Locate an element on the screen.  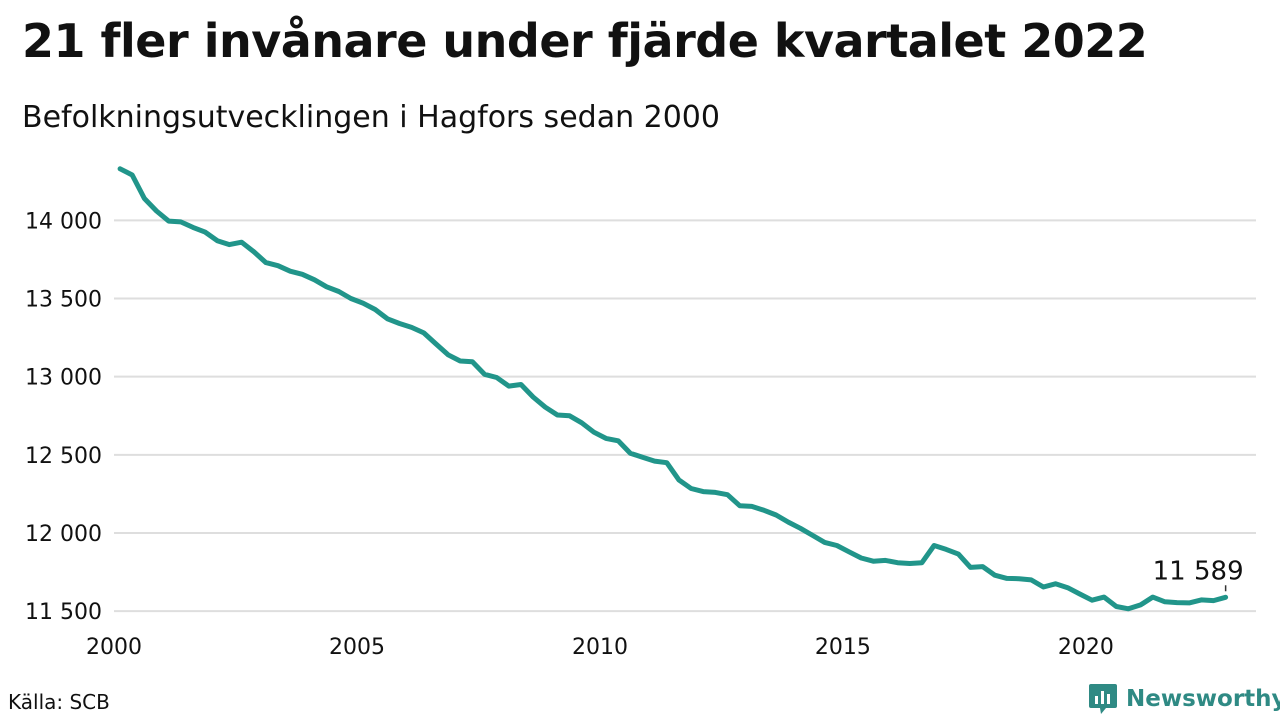
y-tick-label: 12 500 is located at coordinates (63, 456).